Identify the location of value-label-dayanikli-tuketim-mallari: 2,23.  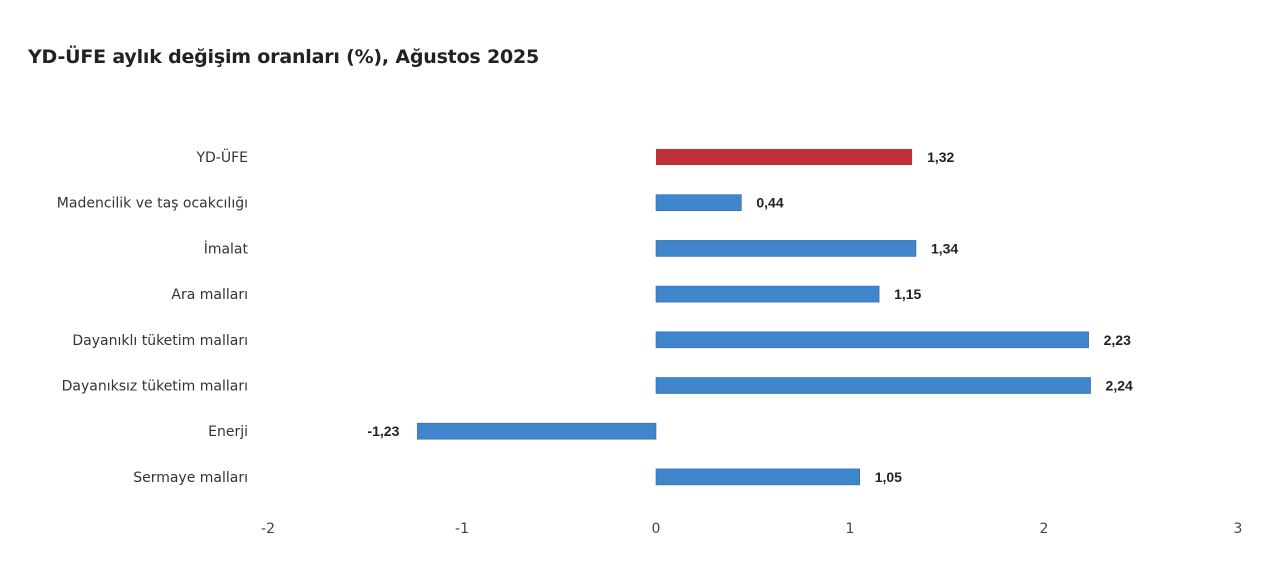
(1117, 340).